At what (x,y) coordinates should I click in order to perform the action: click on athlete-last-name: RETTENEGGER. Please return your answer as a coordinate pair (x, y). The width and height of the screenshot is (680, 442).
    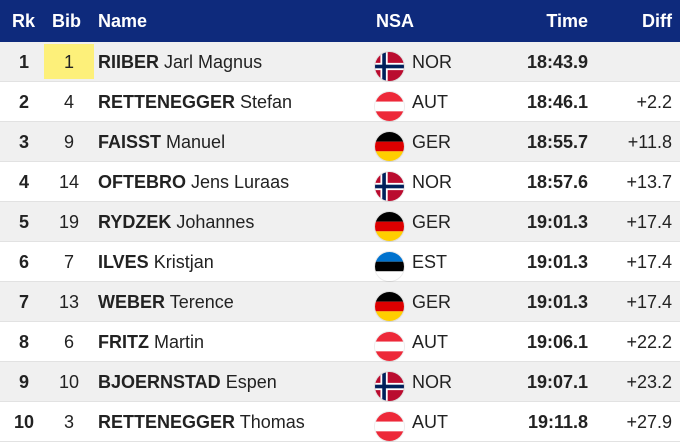
    Looking at the image, I should click on (167, 422).